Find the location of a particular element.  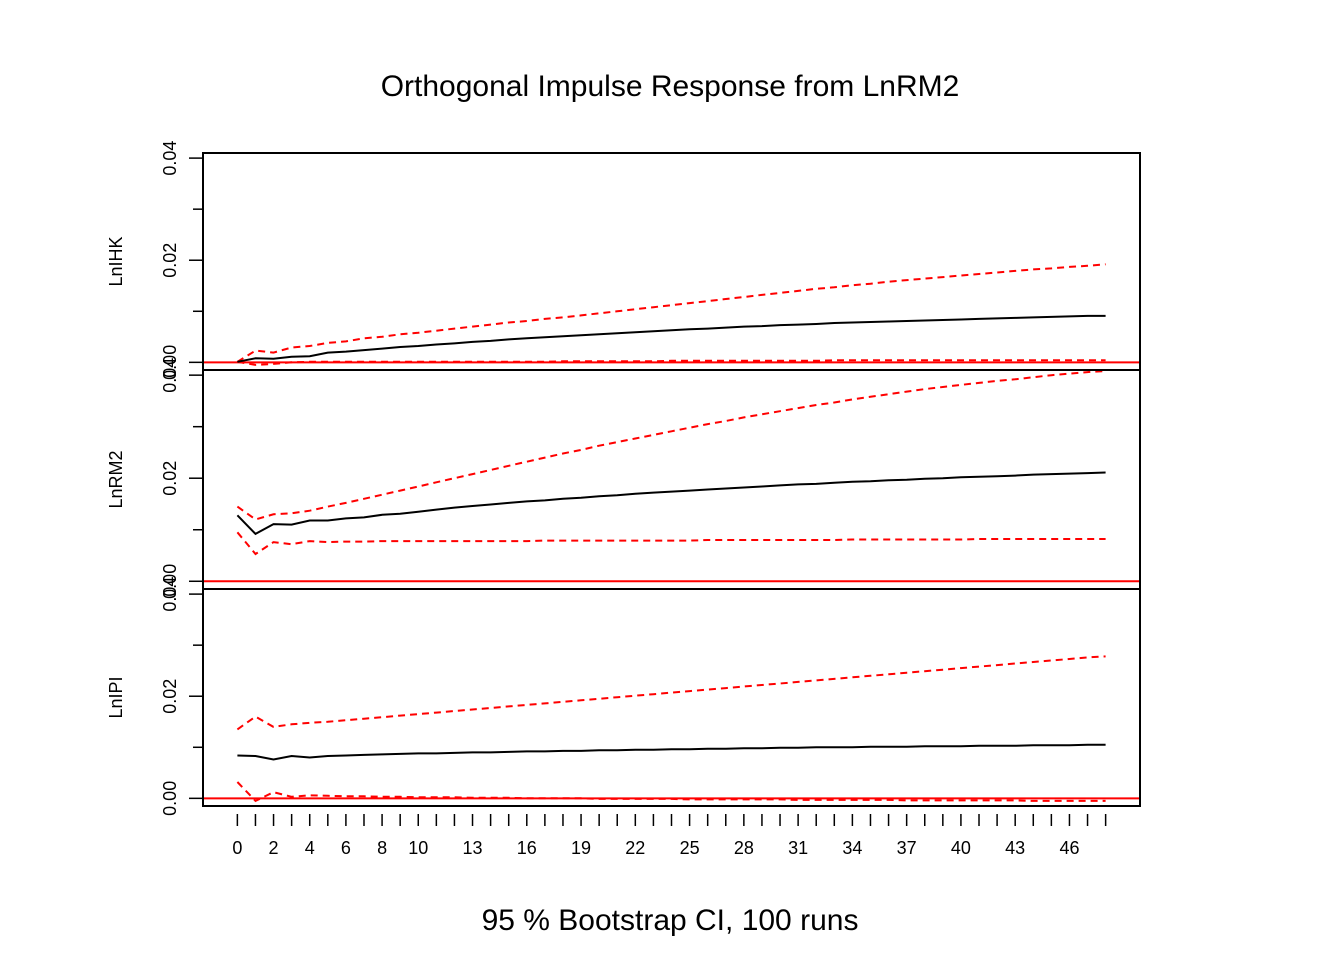

x-tick-label: 19 is located at coordinates (581, 848).